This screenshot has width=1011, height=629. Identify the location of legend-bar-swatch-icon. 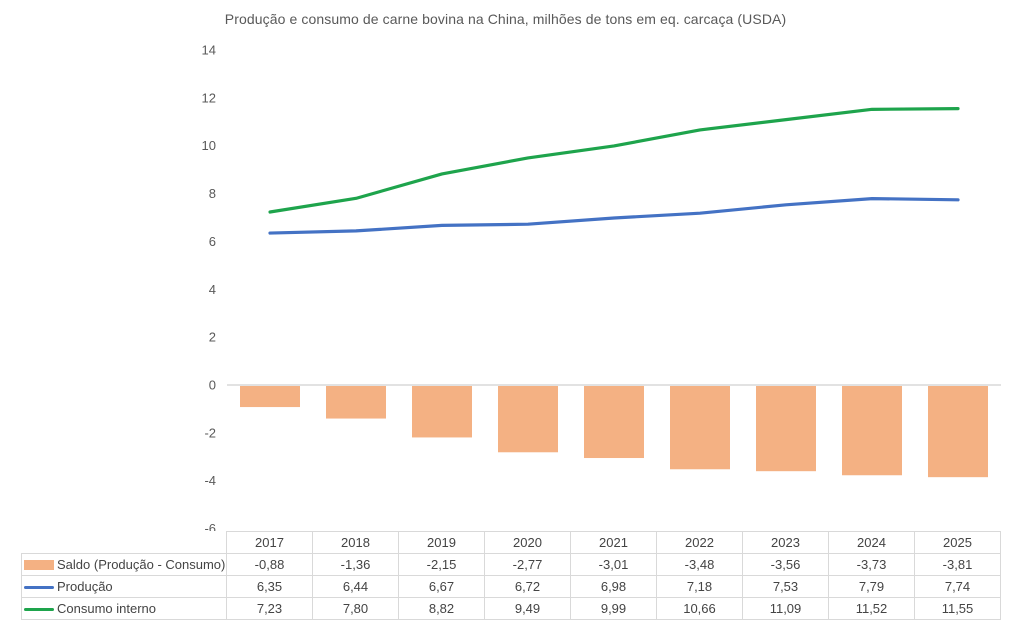
(39, 565).